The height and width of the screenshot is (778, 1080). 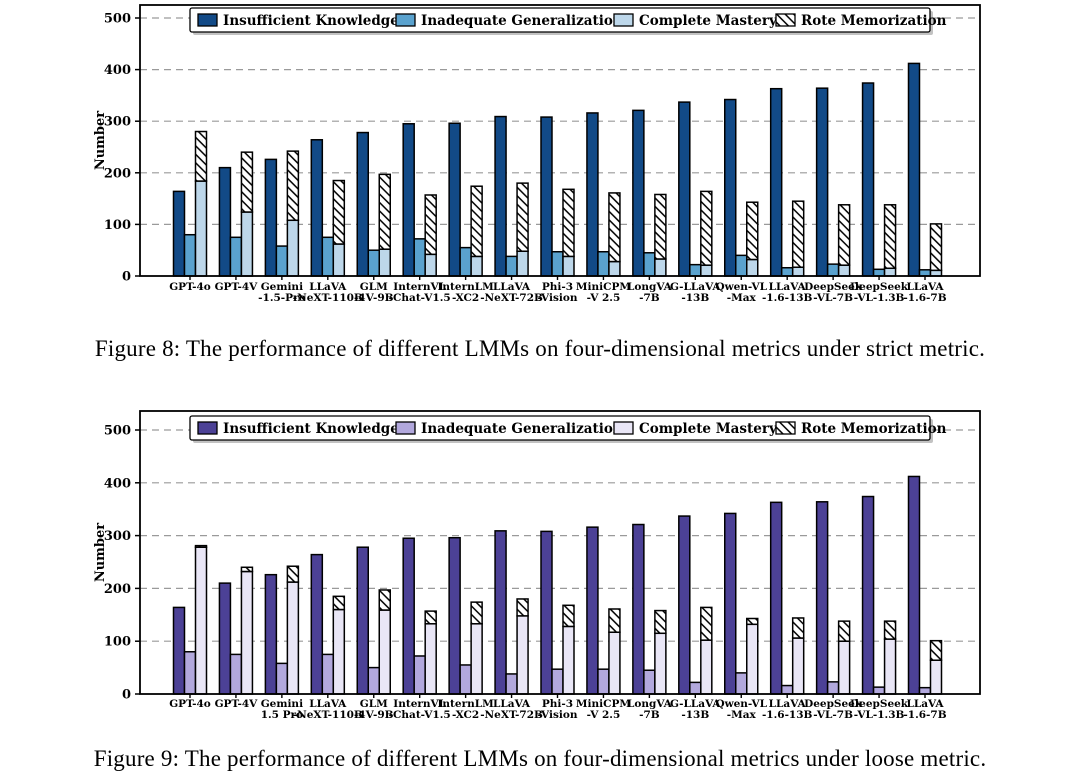 What do you see at coordinates (649, 298) in the screenshot?
I see `x-tick-label: -7B` at bounding box center [649, 298].